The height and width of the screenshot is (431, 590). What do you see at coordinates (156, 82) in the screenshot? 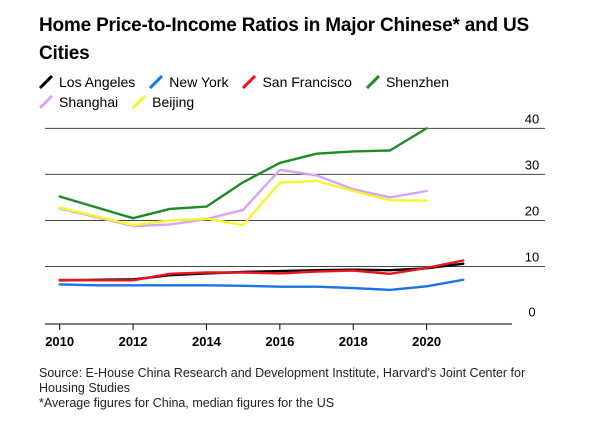
I see `legend-swatch-new-york` at bounding box center [156, 82].